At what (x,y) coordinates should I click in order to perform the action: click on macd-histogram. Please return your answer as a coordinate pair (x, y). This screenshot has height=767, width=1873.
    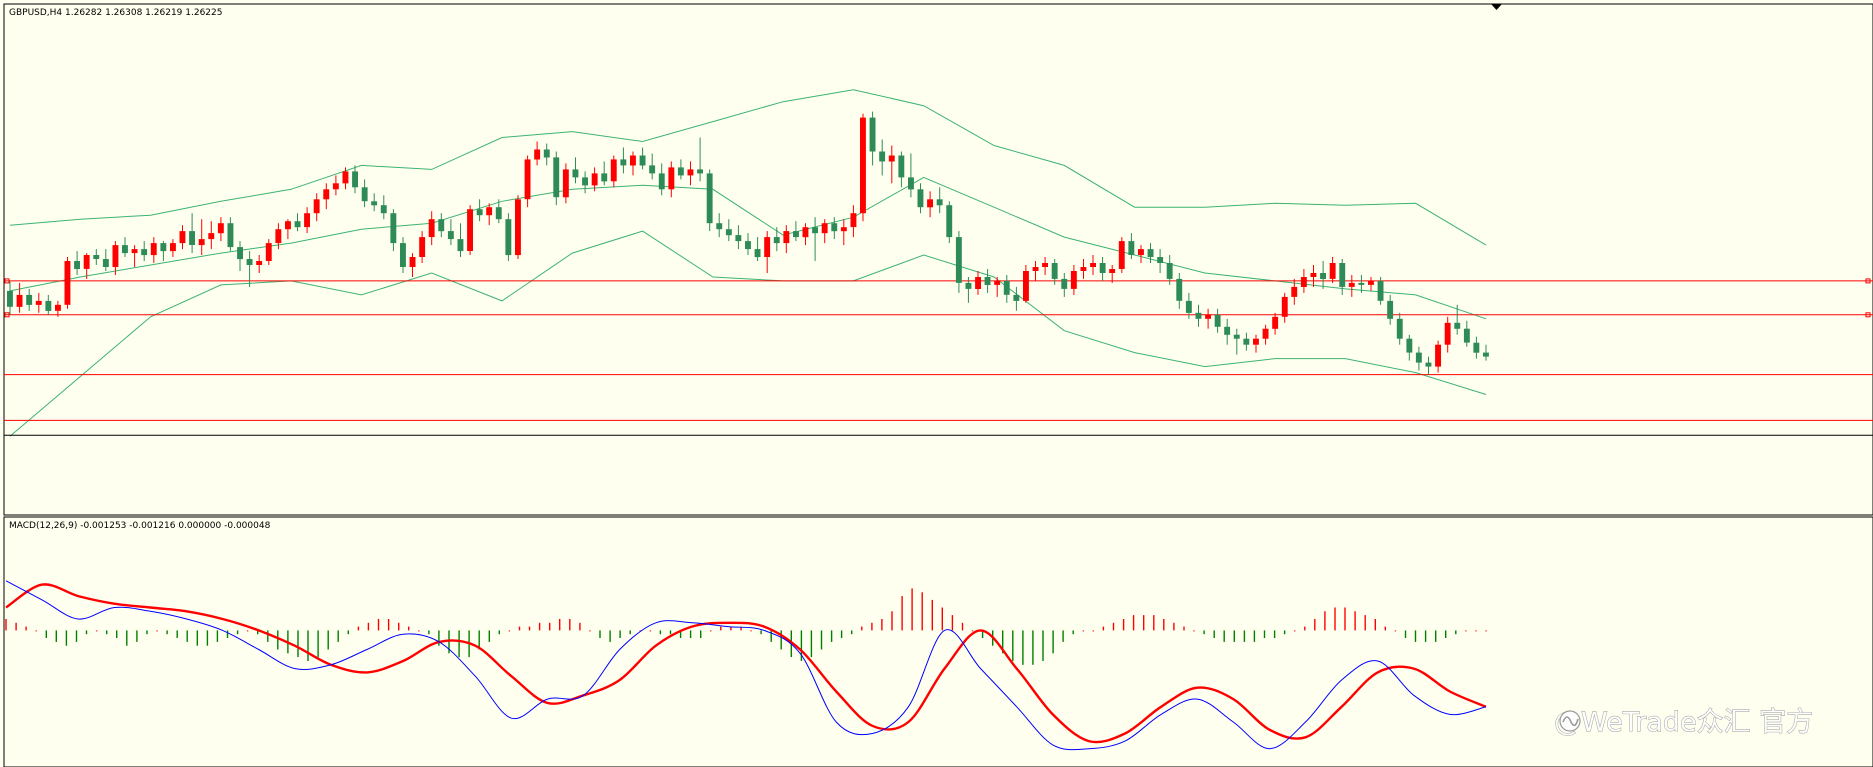
    Looking at the image, I should click on (746, 626).